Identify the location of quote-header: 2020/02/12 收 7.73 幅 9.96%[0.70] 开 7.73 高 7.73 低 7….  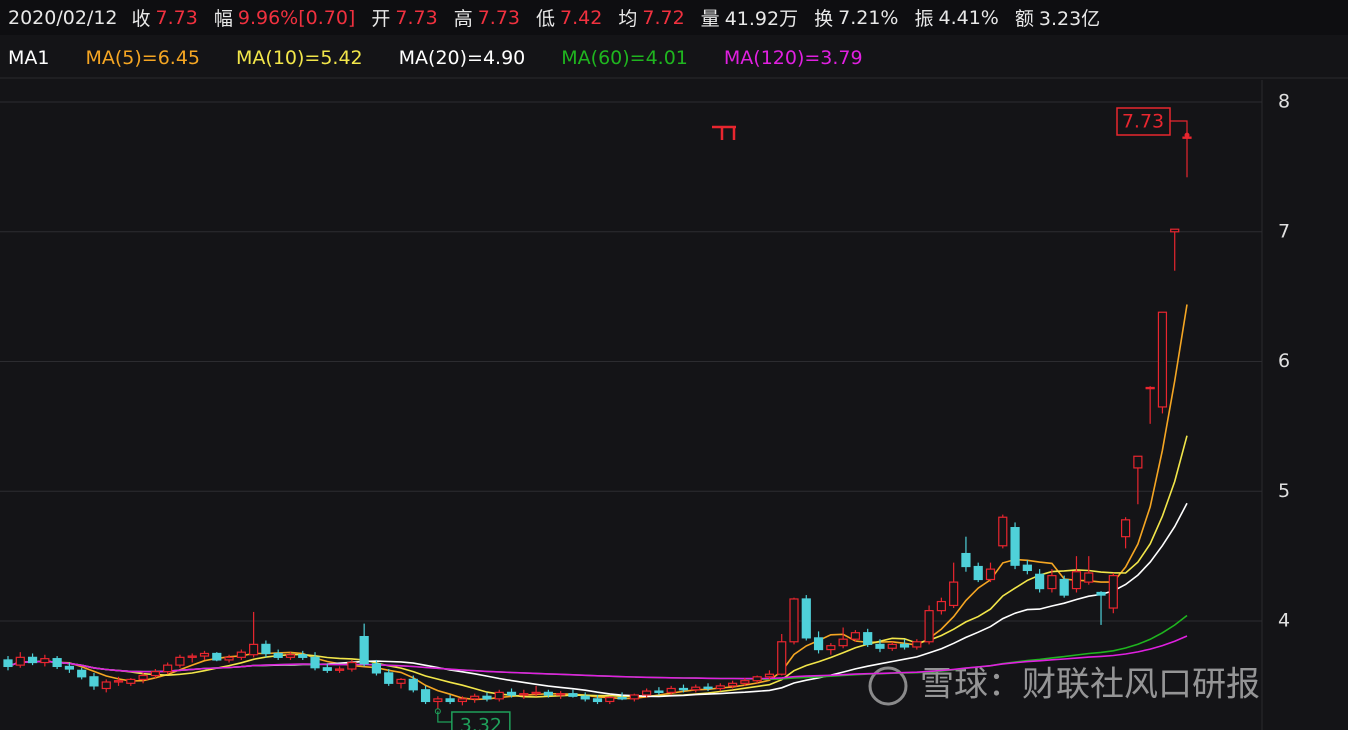
(674, 17).